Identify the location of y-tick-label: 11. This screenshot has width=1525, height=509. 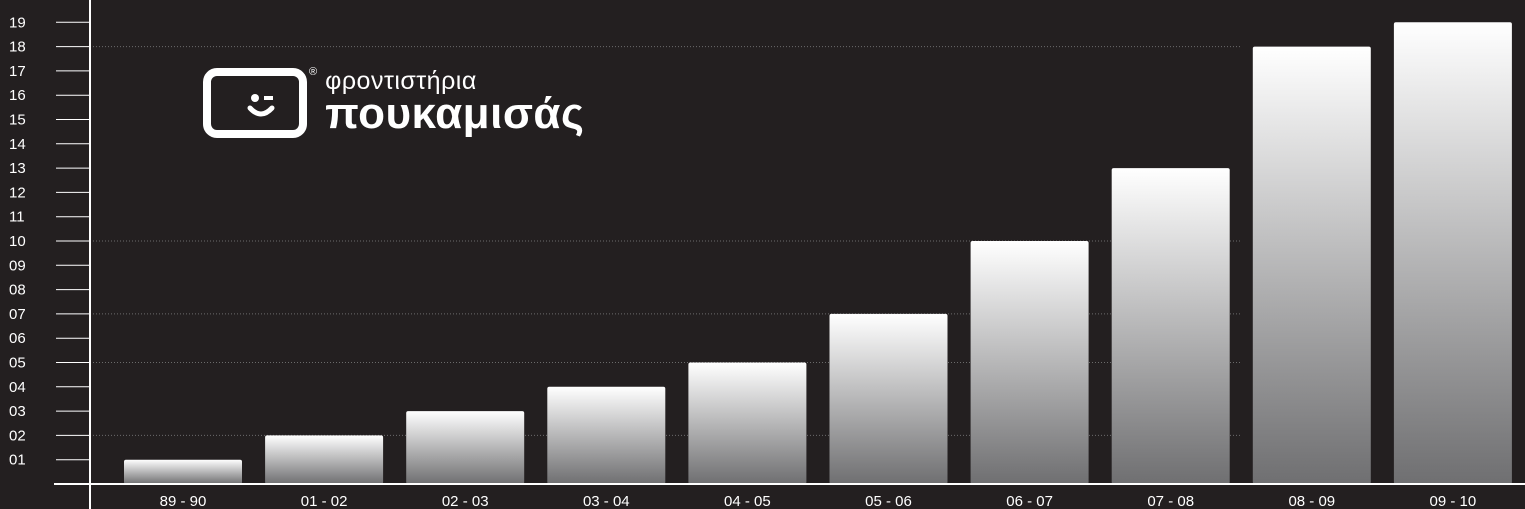
(17, 217).